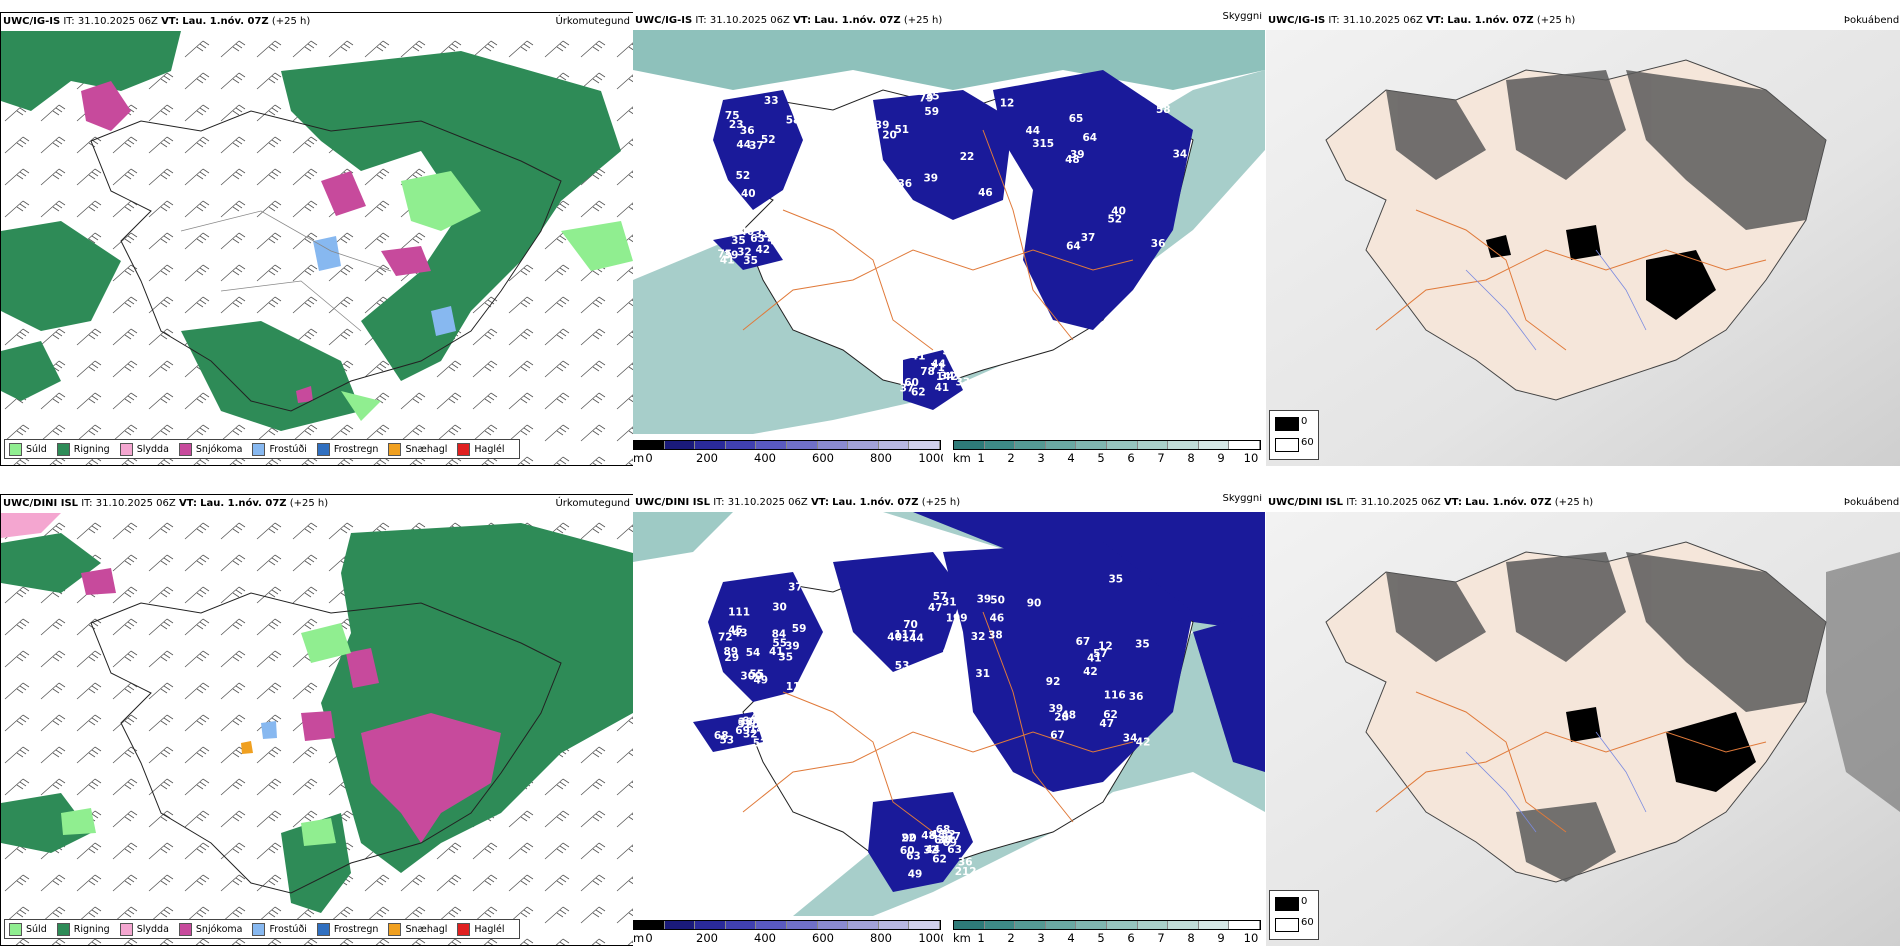 This screenshot has width=1900, height=950. What do you see at coordinates (91, 929) in the screenshot?
I see `legend-label: Rigning` at bounding box center [91, 929].